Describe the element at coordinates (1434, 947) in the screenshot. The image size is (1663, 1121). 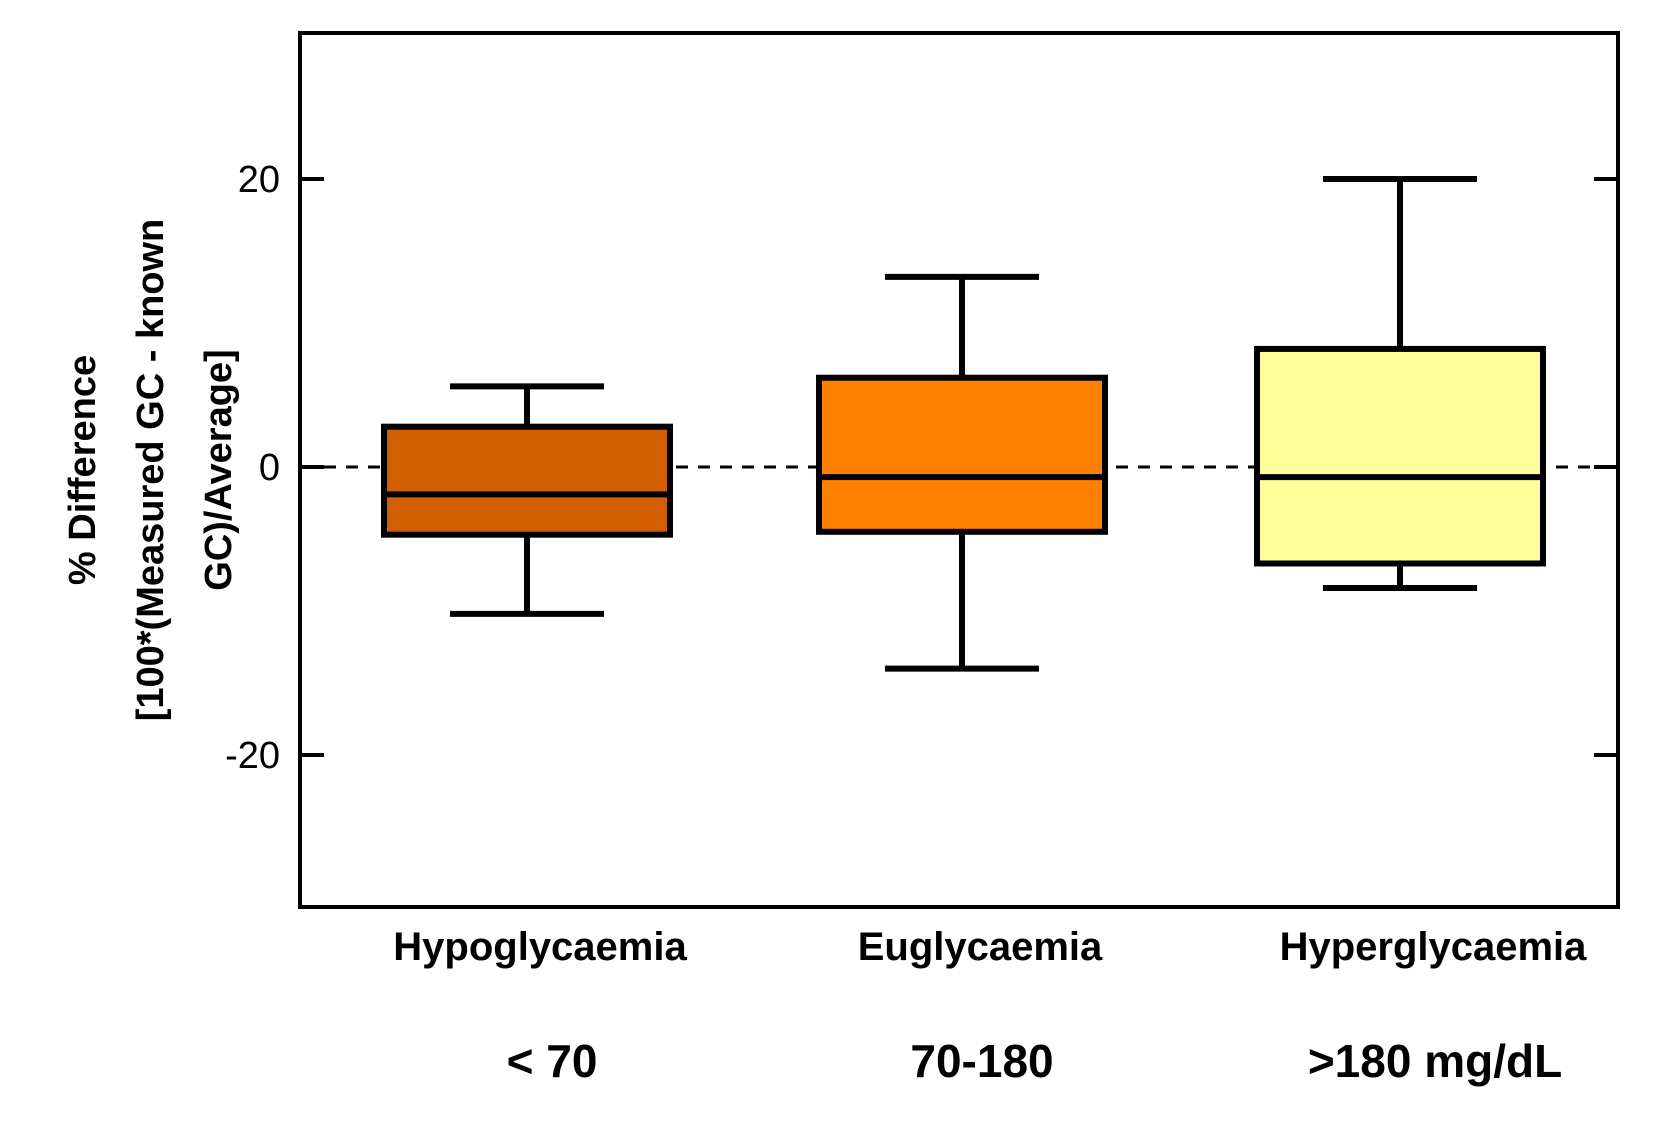
I see `category-label-hyperglycaemia: Hyperglycaemia` at that location.